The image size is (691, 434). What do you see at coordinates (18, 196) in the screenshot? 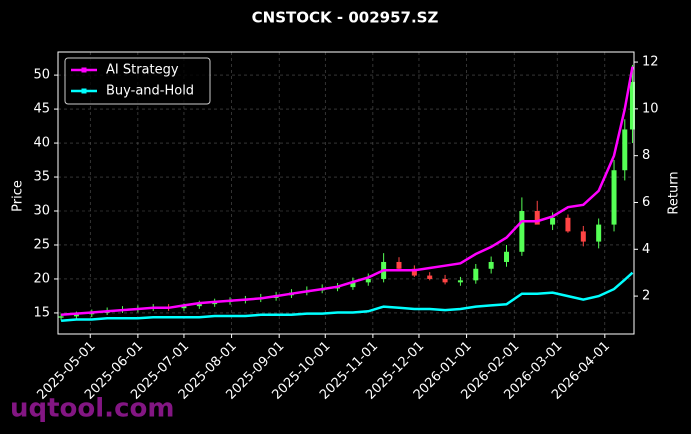
I see `y-axis-label: Price` at bounding box center [18, 196].